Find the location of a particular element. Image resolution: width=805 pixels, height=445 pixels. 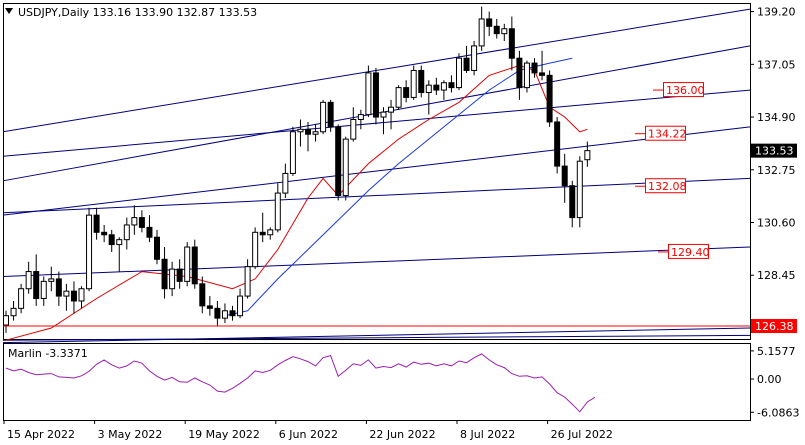

current-price-label: 133.53 is located at coordinates (774, 151).